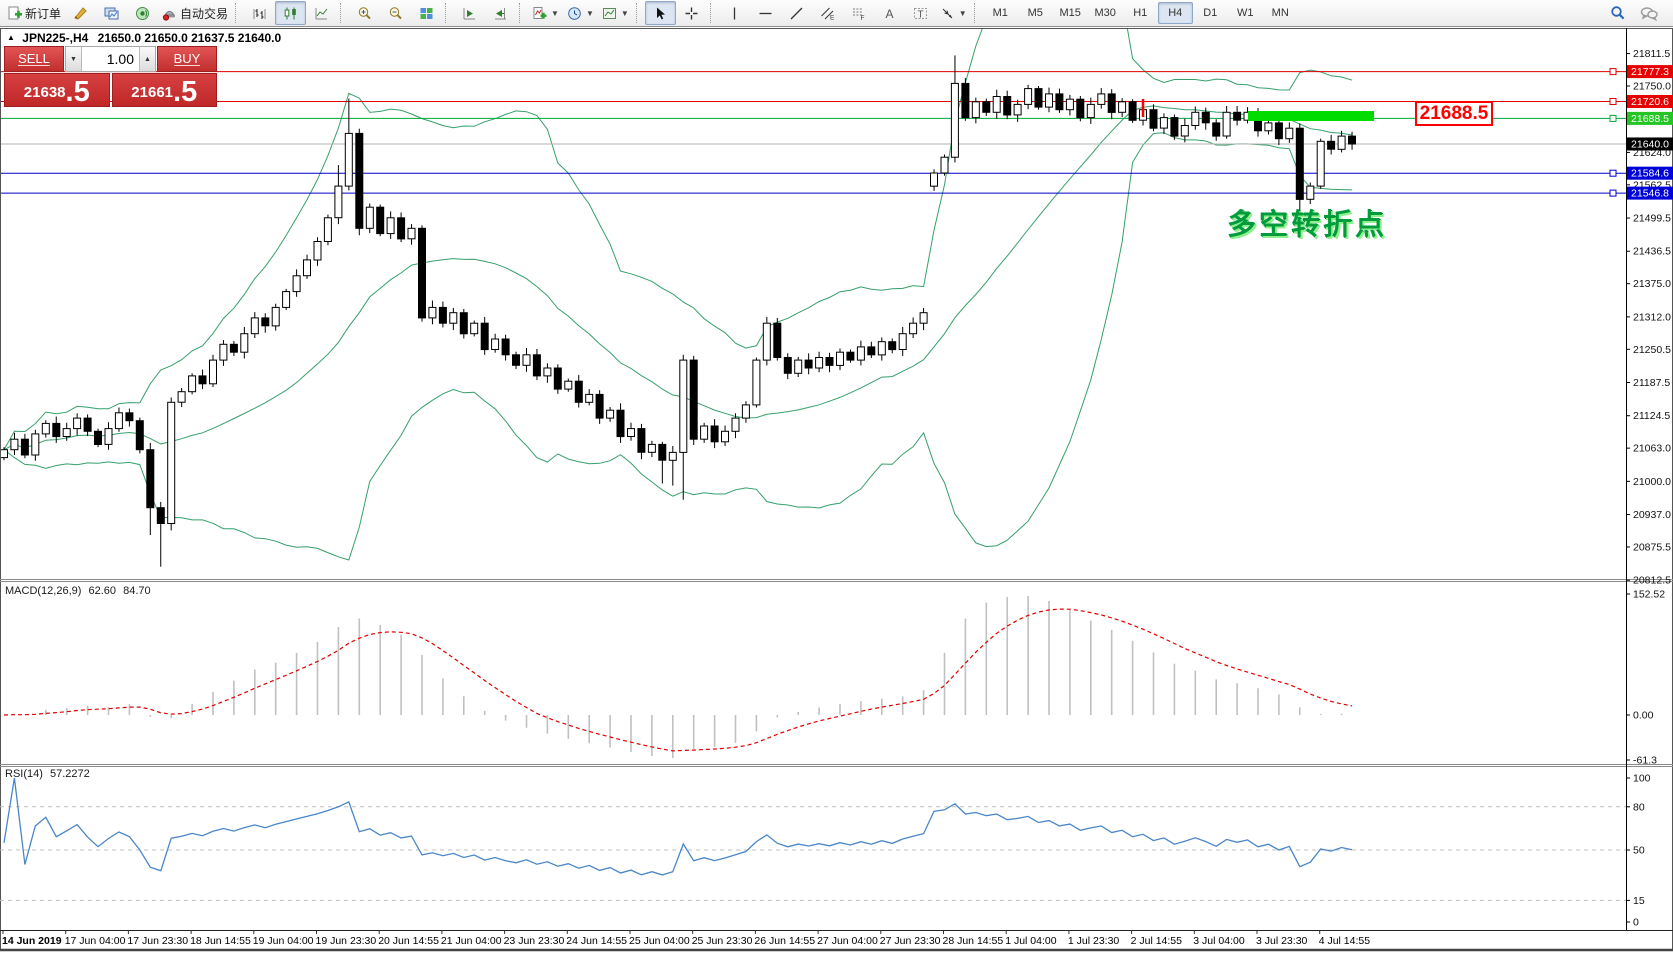 The image size is (1673, 954). I want to click on svg-text: T, so click(920, 14).